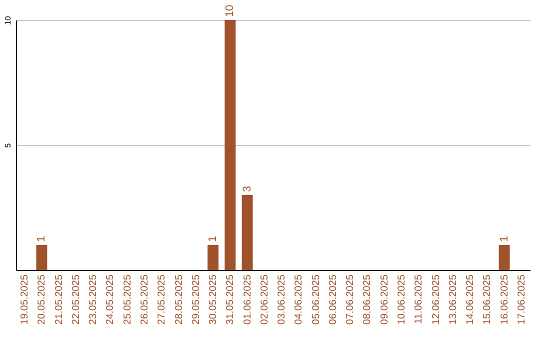 Image resolution: width=540 pixels, height=340 pixels. I want to click on x-tick-label: 12.06.2025, so click(436, 299).